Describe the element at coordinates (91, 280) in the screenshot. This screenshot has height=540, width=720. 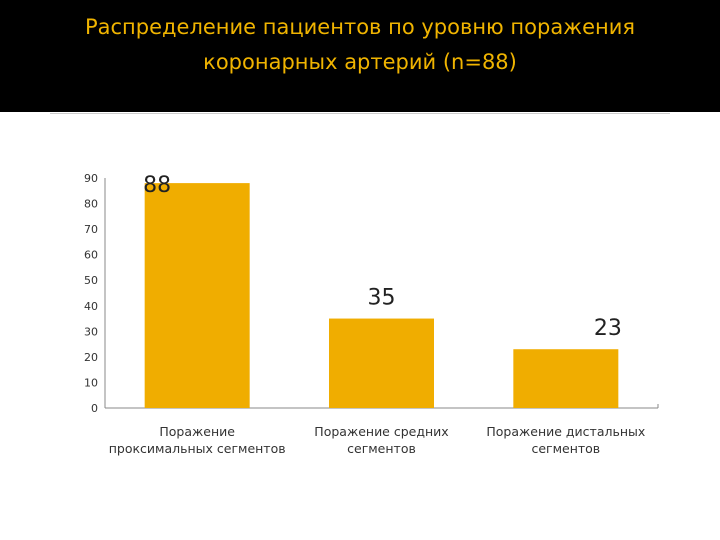
I see `y-tick-label: 50` at that location.